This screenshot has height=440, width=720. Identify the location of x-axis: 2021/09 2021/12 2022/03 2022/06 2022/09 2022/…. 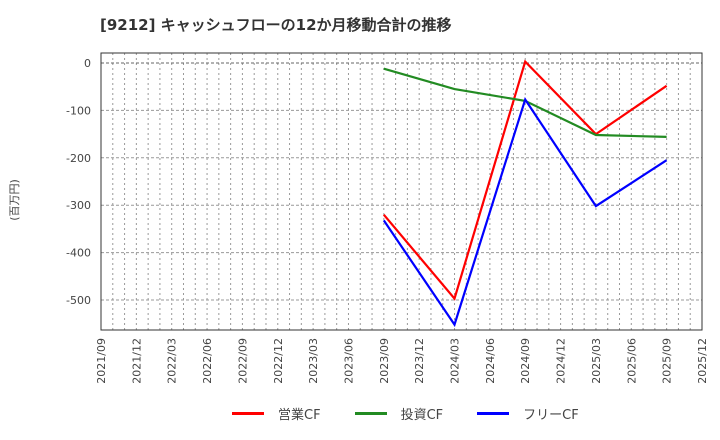
(402, 361).